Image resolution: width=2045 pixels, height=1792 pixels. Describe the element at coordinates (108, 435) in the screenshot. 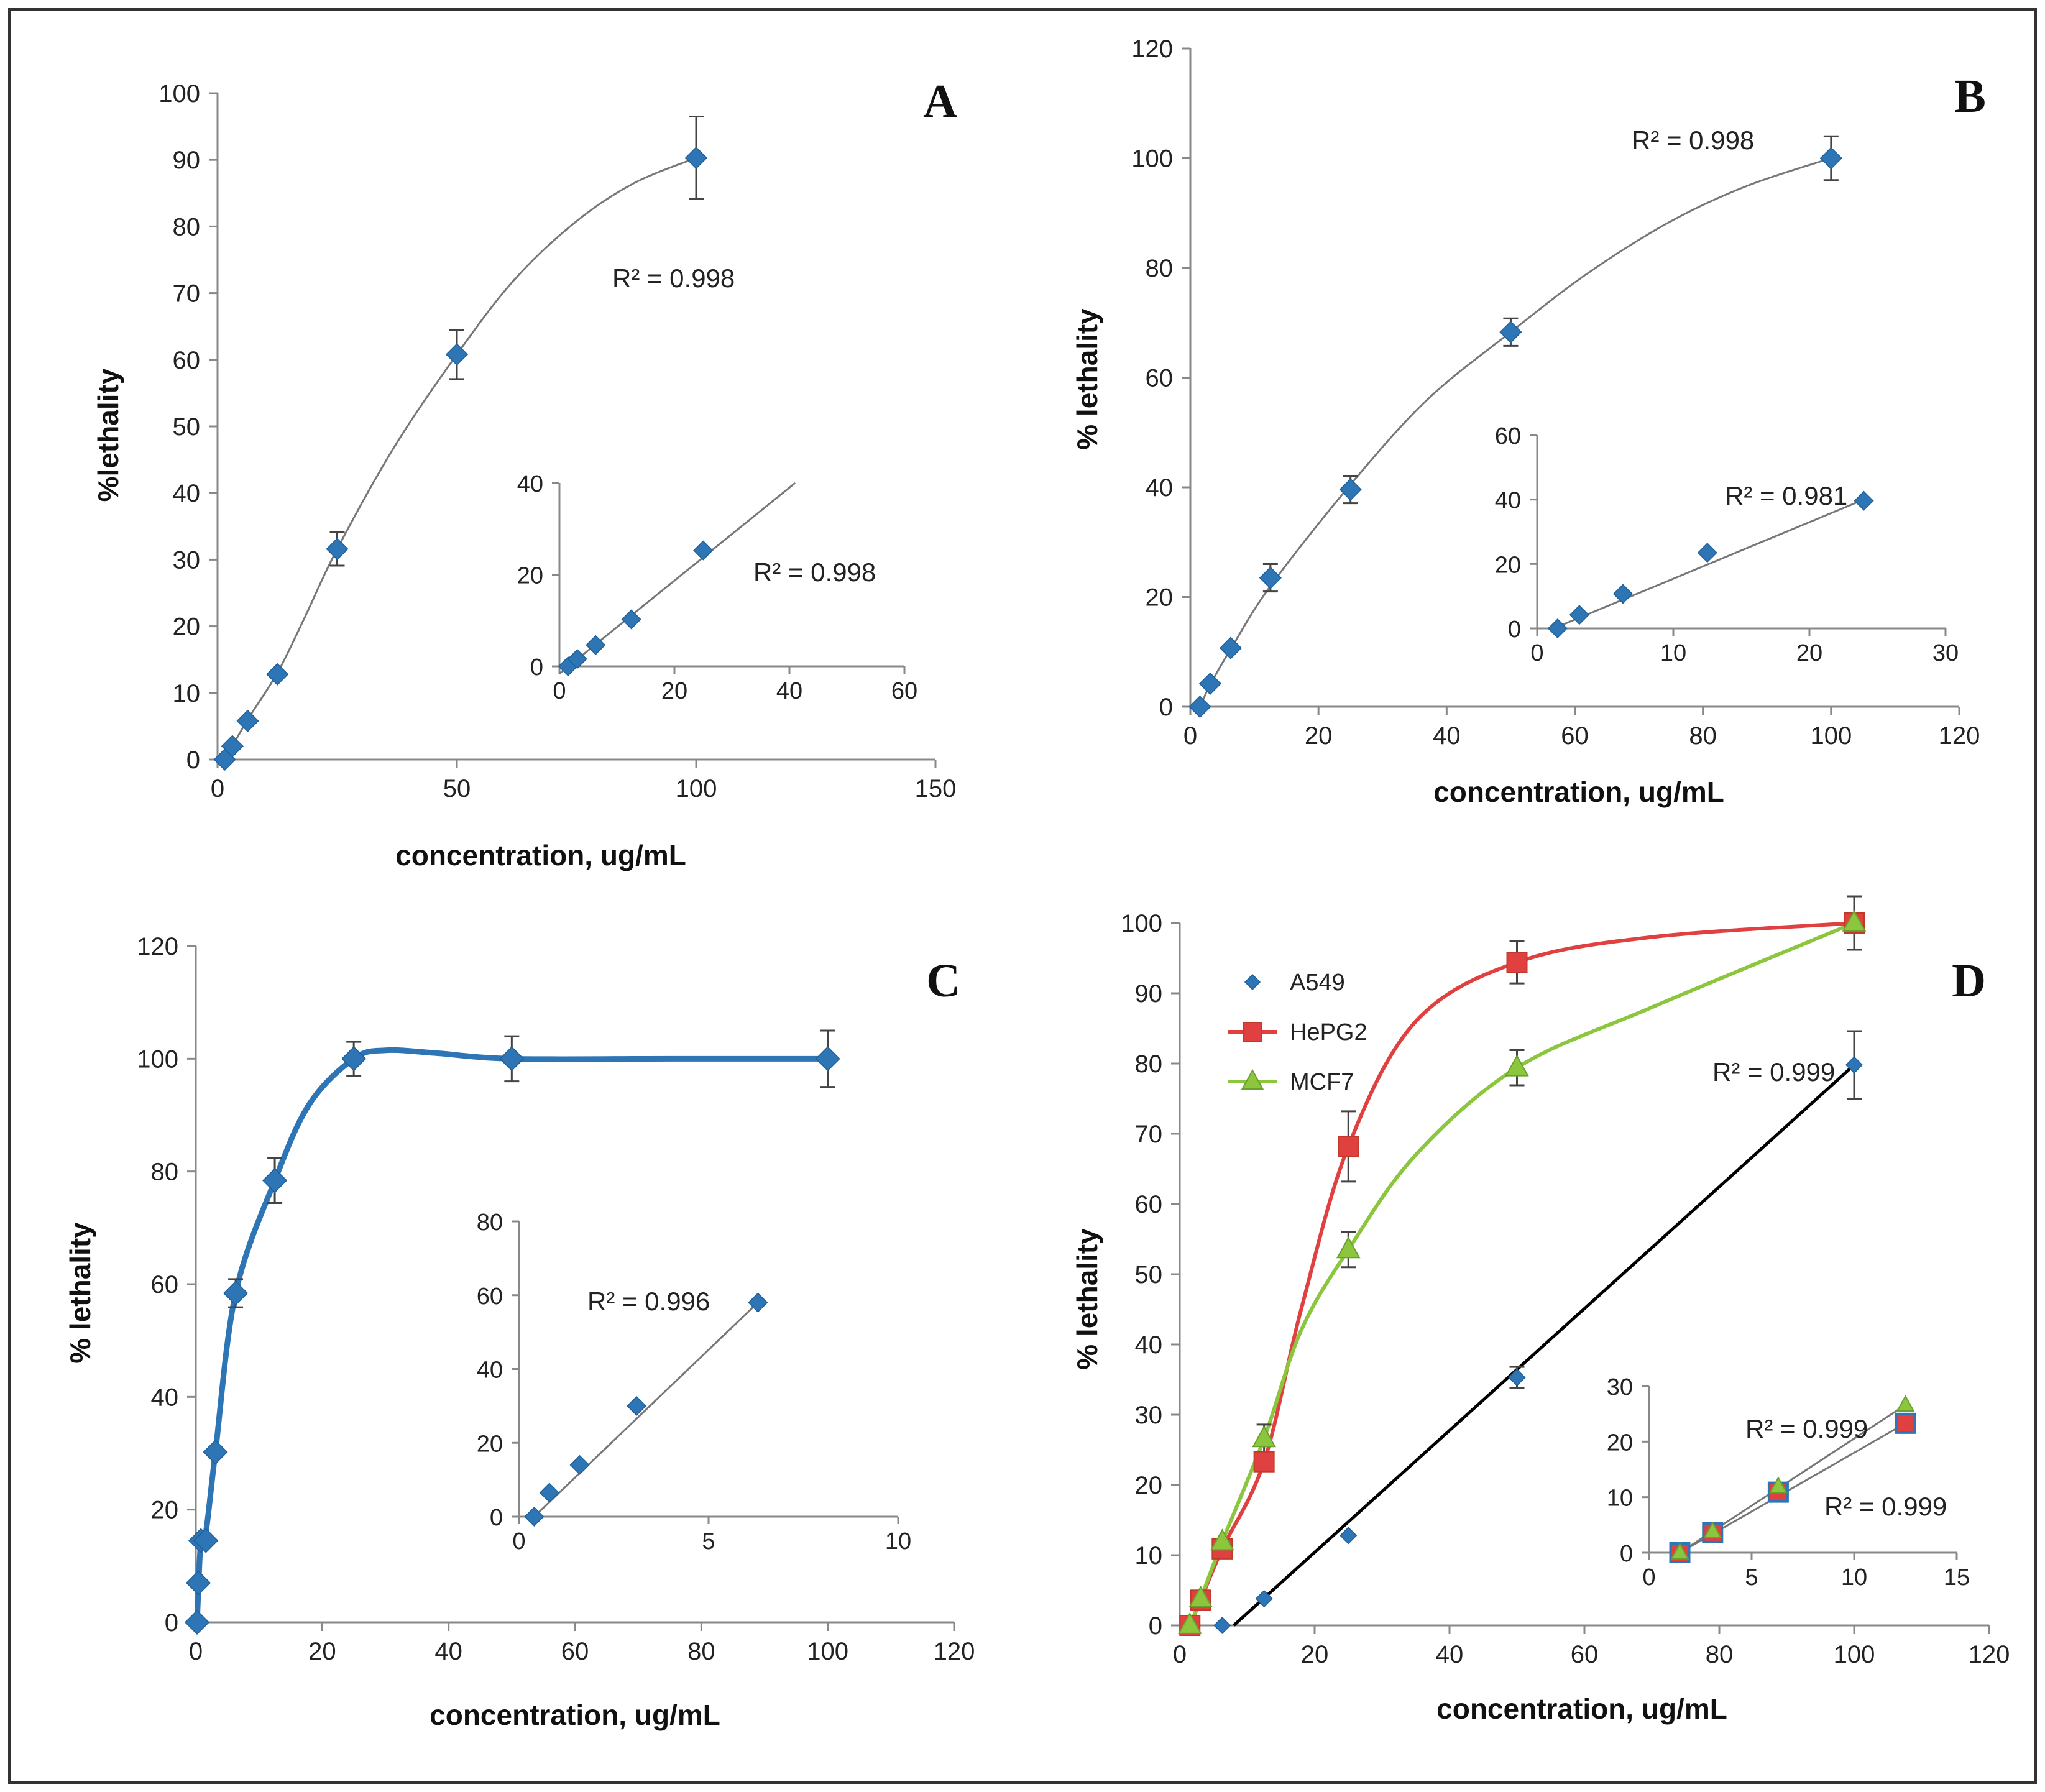

I see `y-axis-label-a: %lethality` at that location.